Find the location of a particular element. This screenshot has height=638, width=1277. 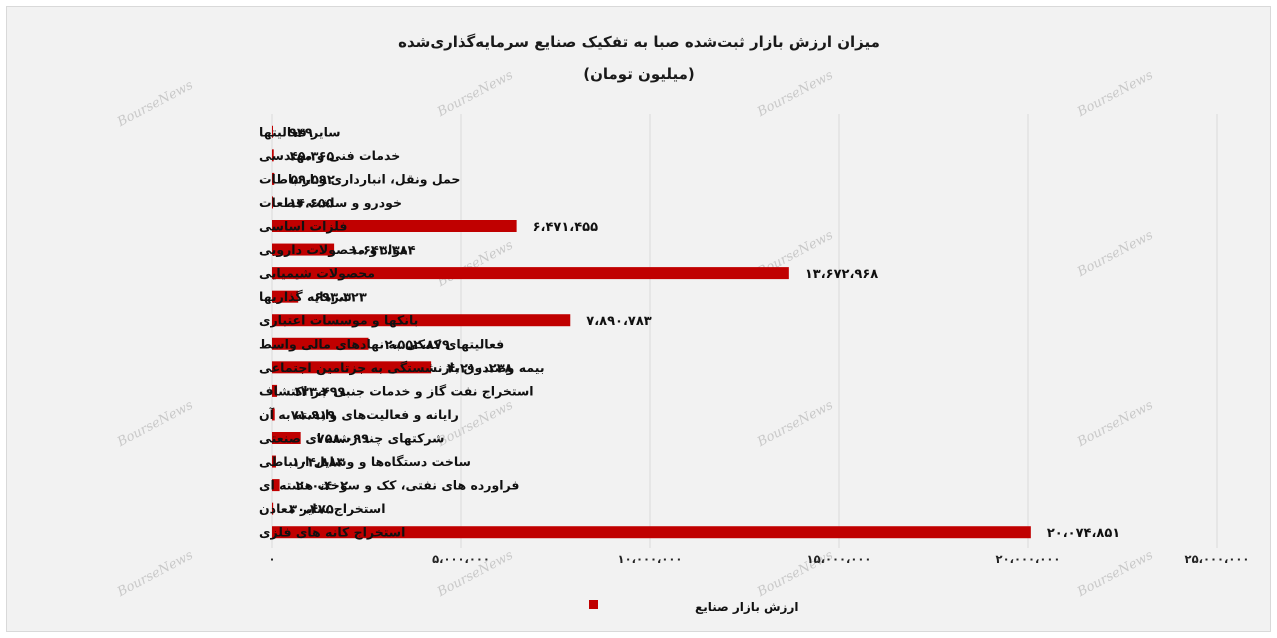

category-label: فلزات اساسی is located at coordinates (303, 226).